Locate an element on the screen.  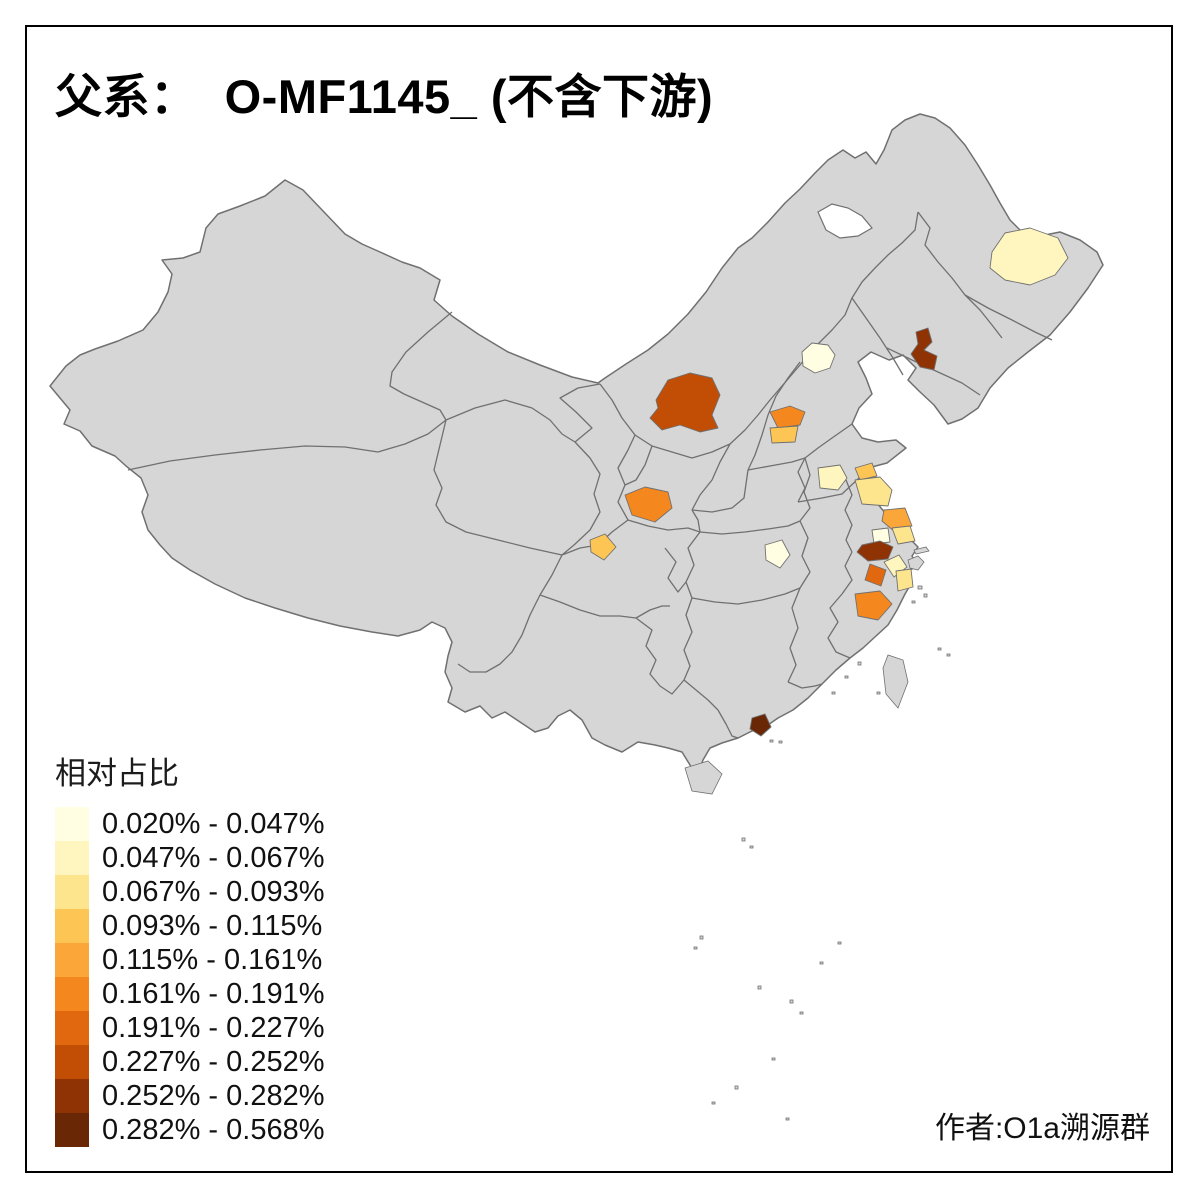
page-title: 父系： O-MF1145_ (不含下游) is located at coordinates (384, 96).